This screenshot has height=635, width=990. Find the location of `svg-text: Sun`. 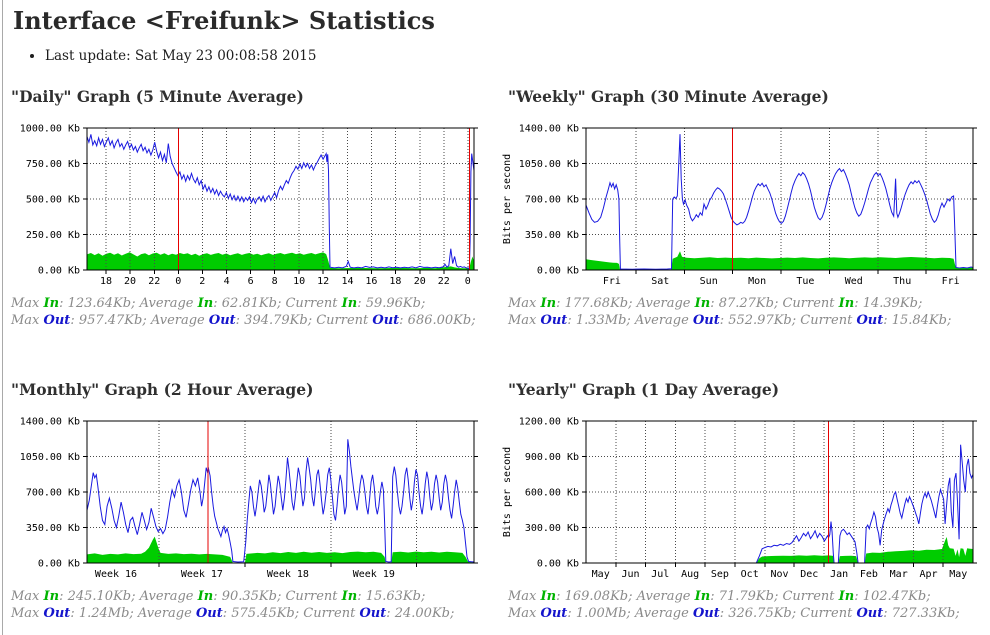

svg-text: Sun is located at coordinates (709, 281).